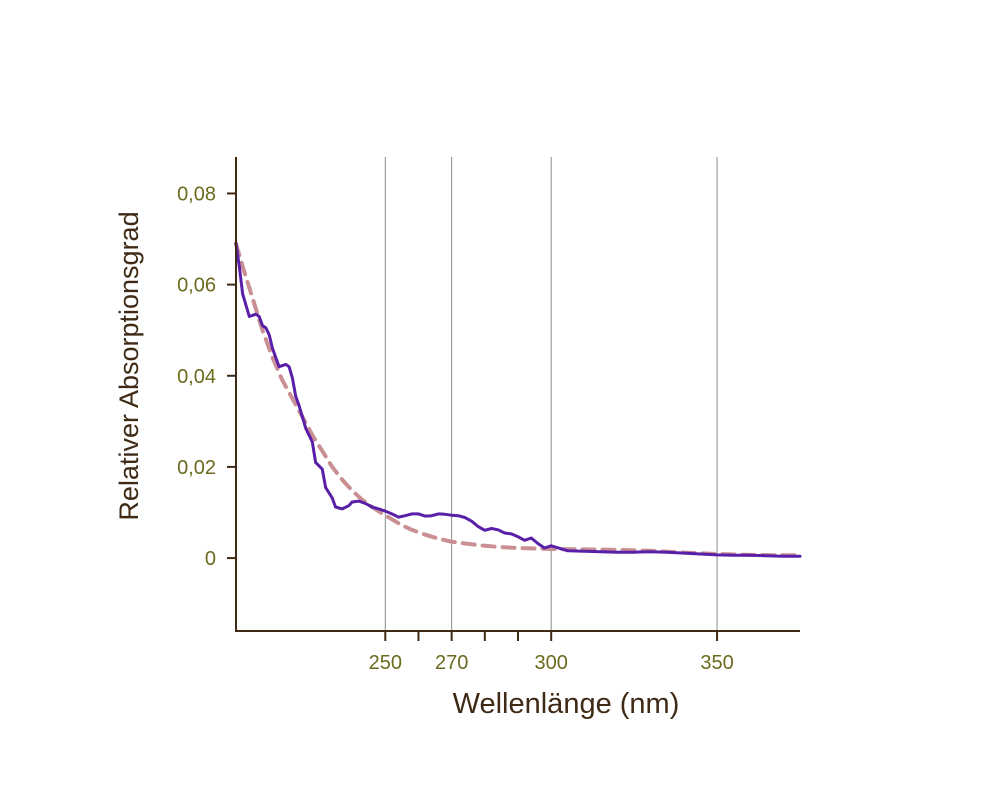  Describe the element at coordinates (196, 286) in the screenshot. I see `y-tick-label: 0,06` at that location.